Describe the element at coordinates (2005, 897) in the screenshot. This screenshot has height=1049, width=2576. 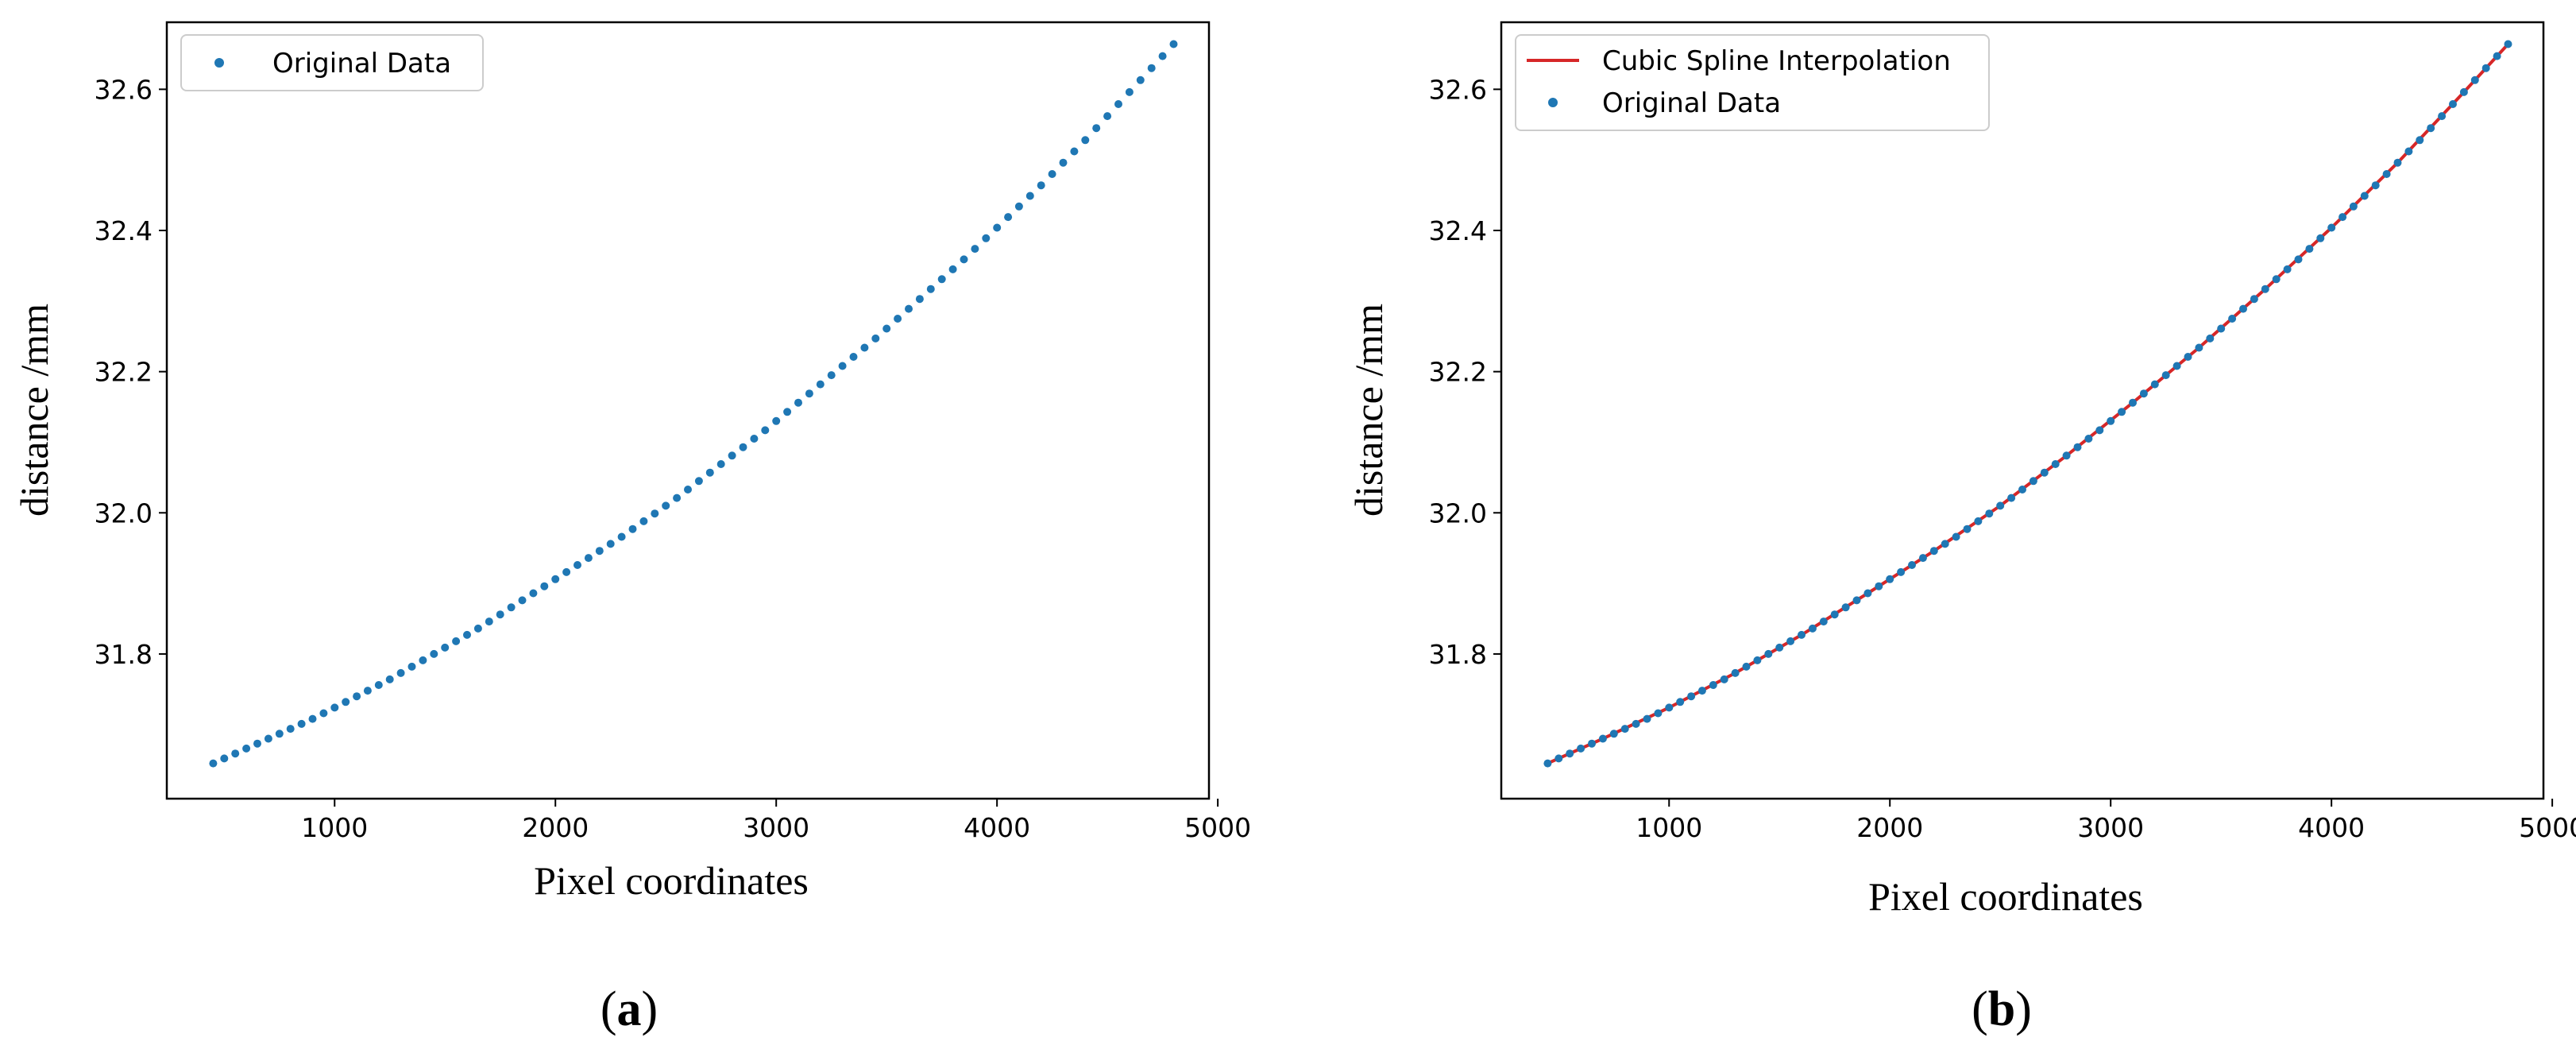
I see `x-axis-title: Pixel coordinates` at that location.